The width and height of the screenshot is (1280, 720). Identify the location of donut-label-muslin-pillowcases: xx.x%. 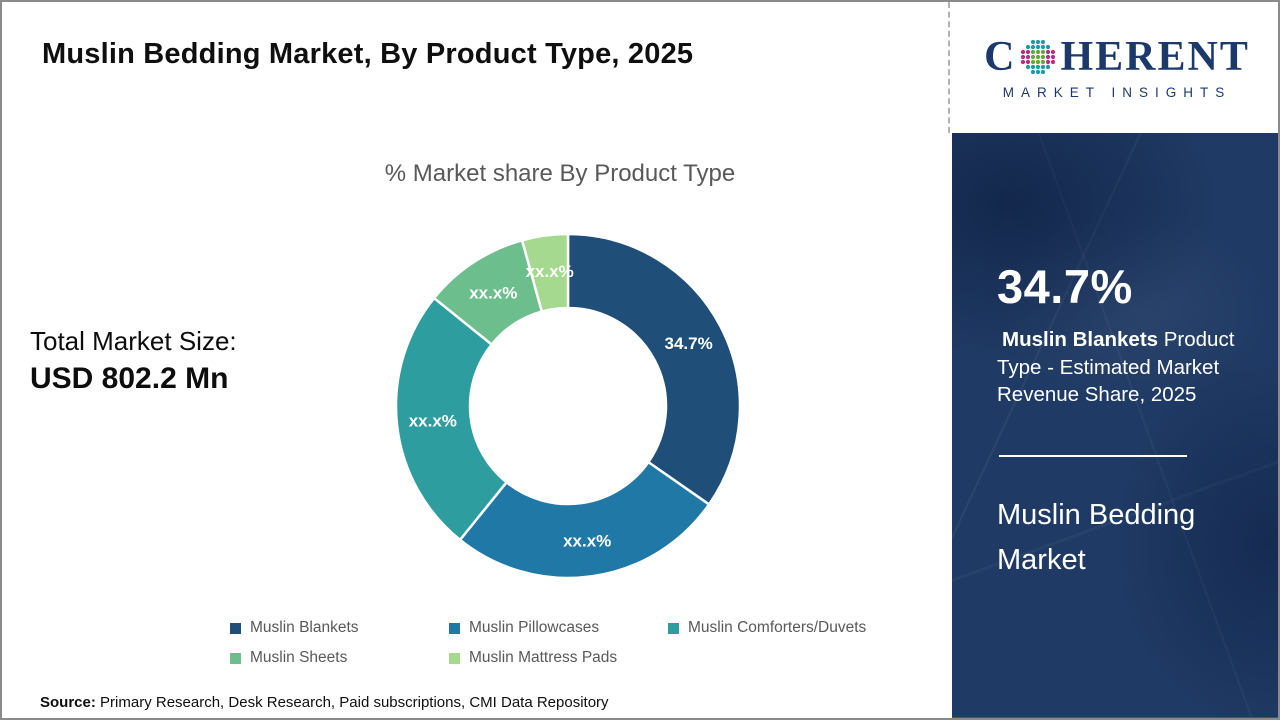
(587, 541).